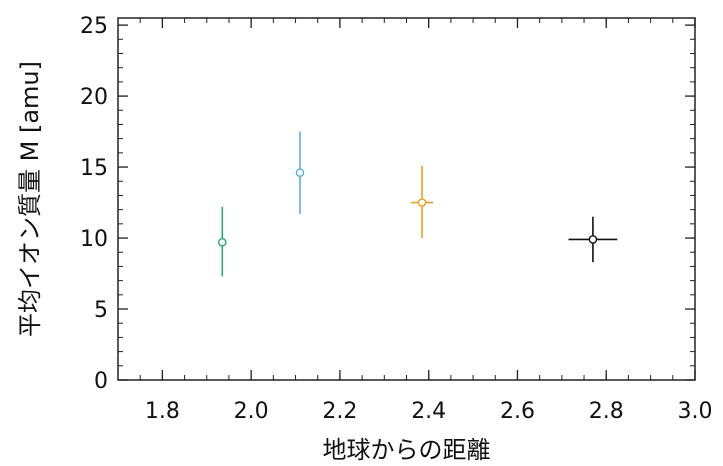 This screenshot has height=466, width=723. What do you see at coordinates (94, 26) in the screenshot?
I see `y-tick-label: 25` at bounding box center [94, 26].